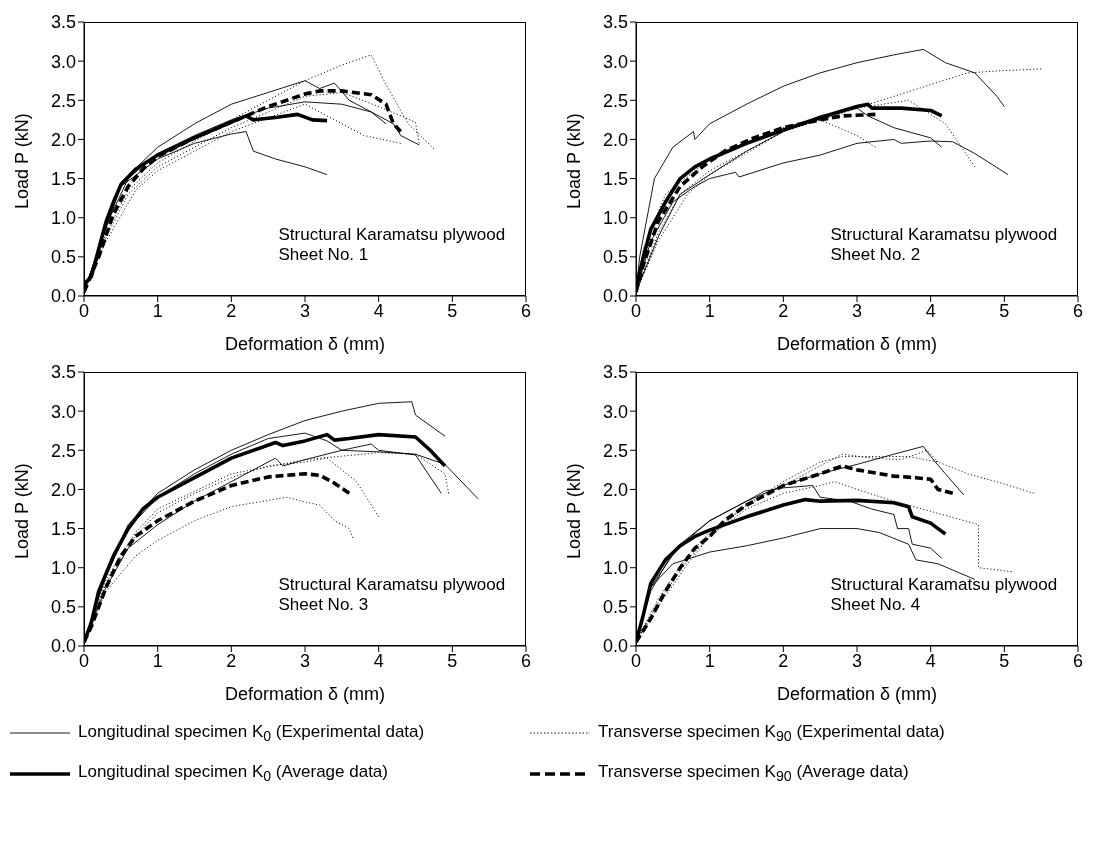 The image size is (1108, 867). What do you see at coordinates (324, 254) in the screenshot?
I see `annotation: Sheet No. 1` at bounding box center [324, 254].